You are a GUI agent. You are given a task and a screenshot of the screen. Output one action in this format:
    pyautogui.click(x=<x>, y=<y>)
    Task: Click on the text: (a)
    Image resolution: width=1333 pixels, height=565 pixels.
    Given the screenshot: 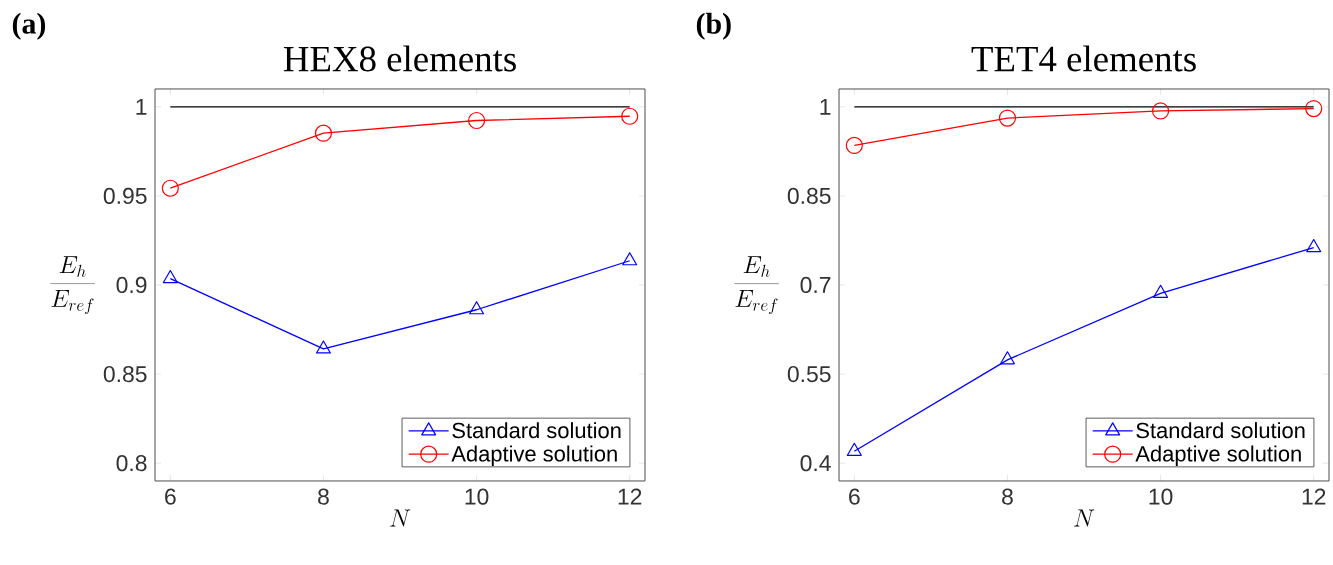 What is the action you would take?
    pyautogui.click(x=29, y=26)
    